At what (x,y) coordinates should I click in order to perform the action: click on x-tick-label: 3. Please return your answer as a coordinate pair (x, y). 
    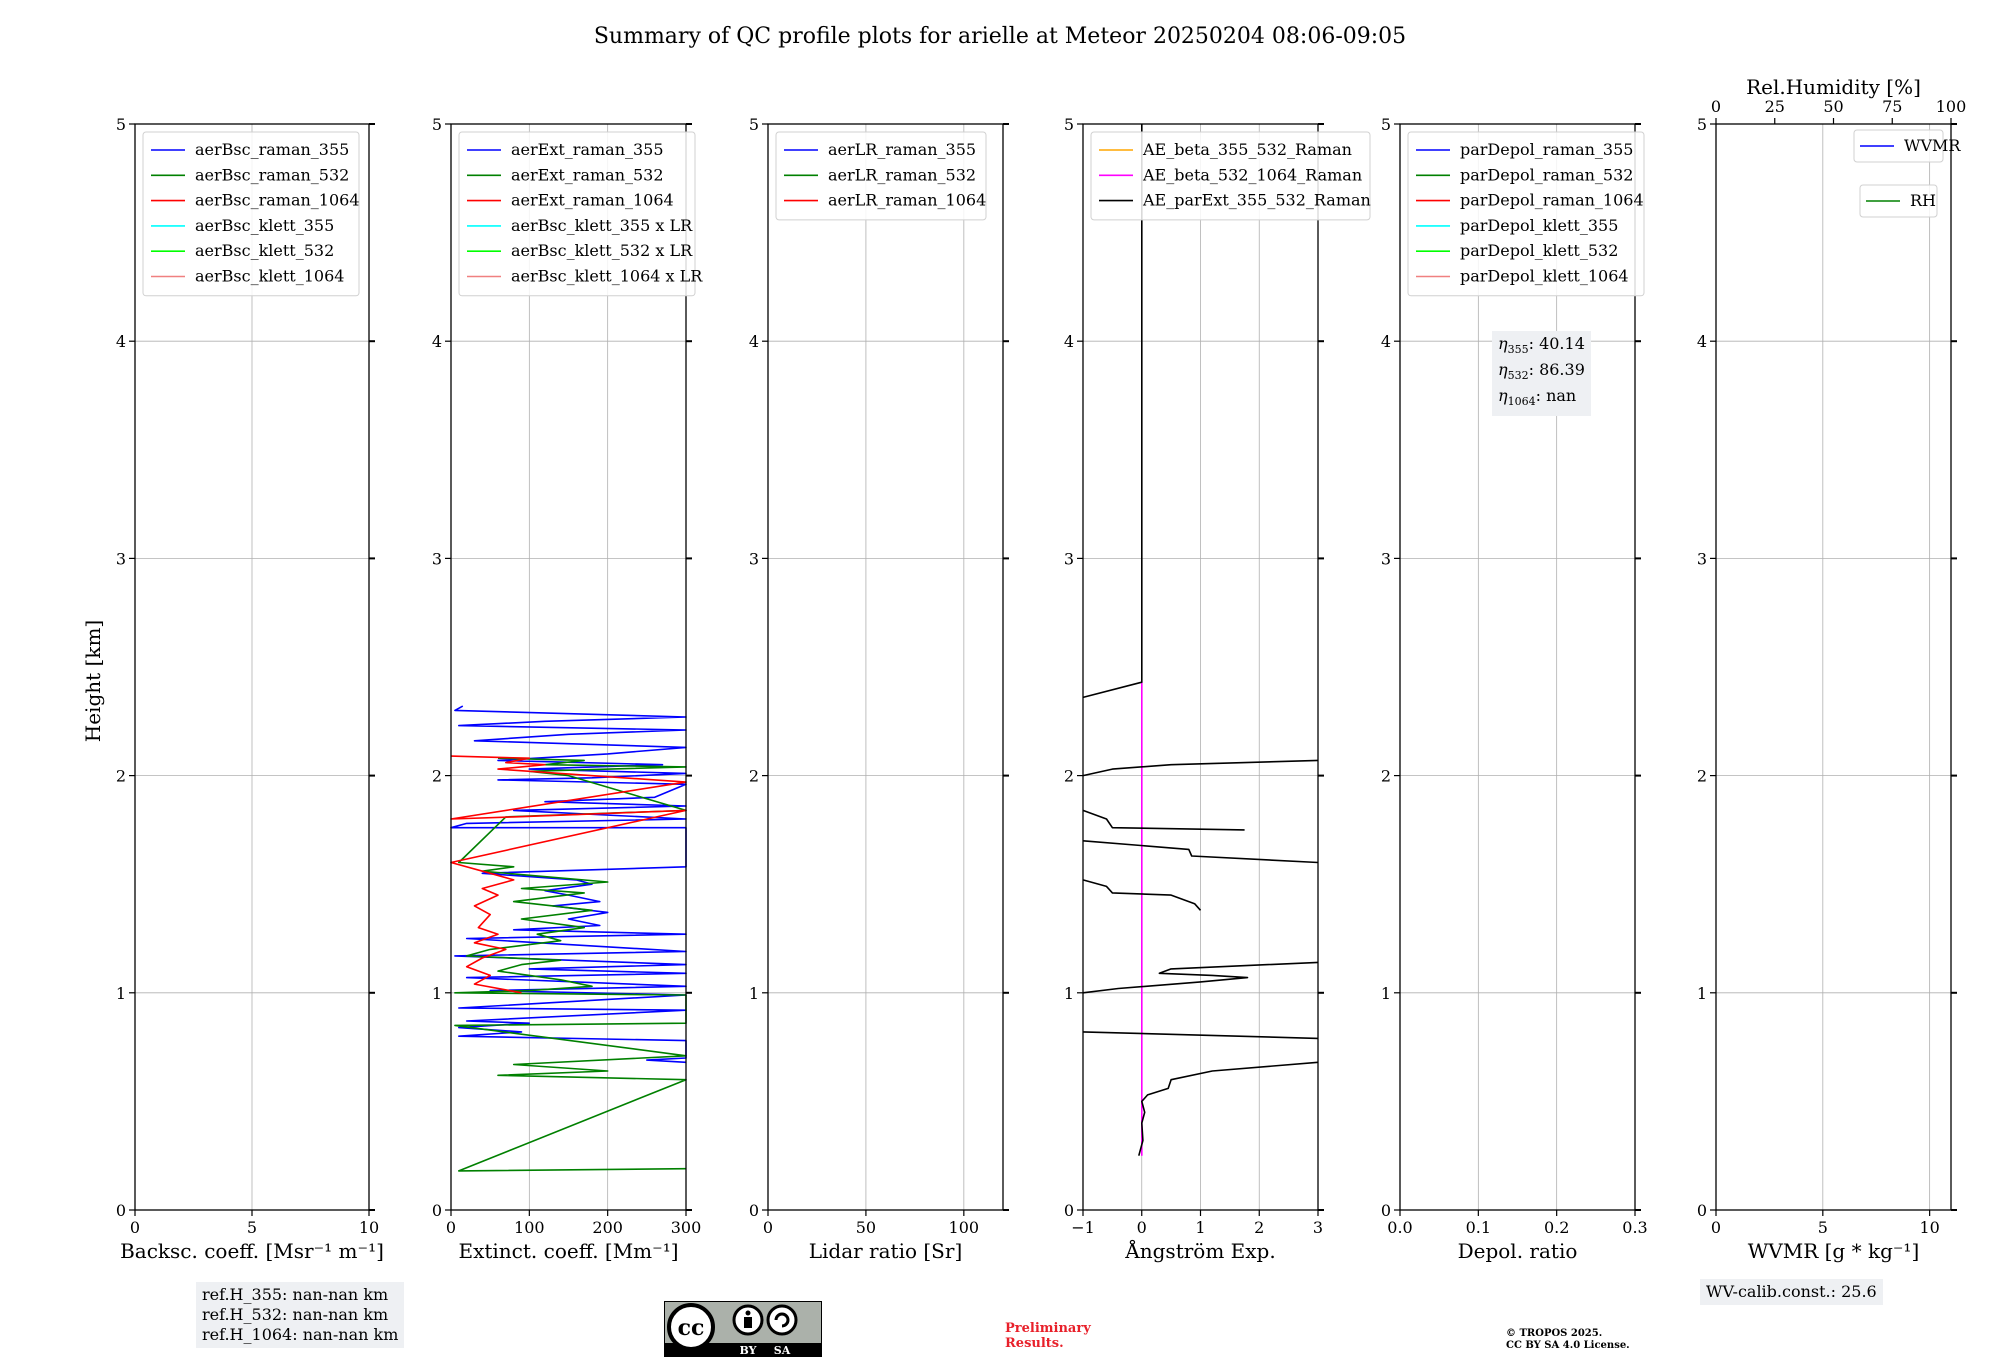
    Looking at the image, I should click on (1318, 1227).